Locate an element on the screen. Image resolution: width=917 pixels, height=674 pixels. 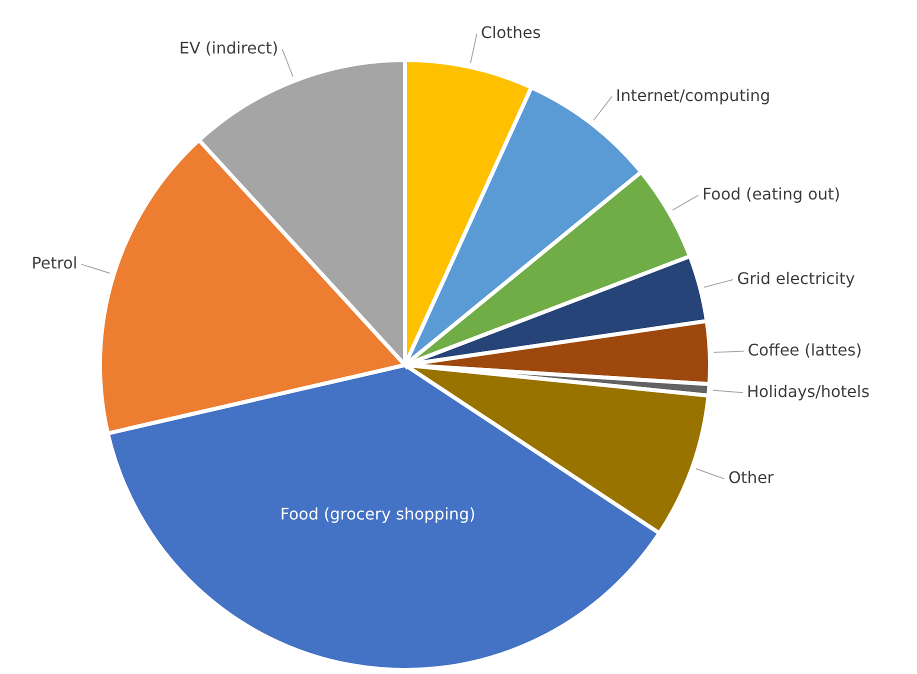
slice-label: EV (indirect) is located at coordinates (228, 48).